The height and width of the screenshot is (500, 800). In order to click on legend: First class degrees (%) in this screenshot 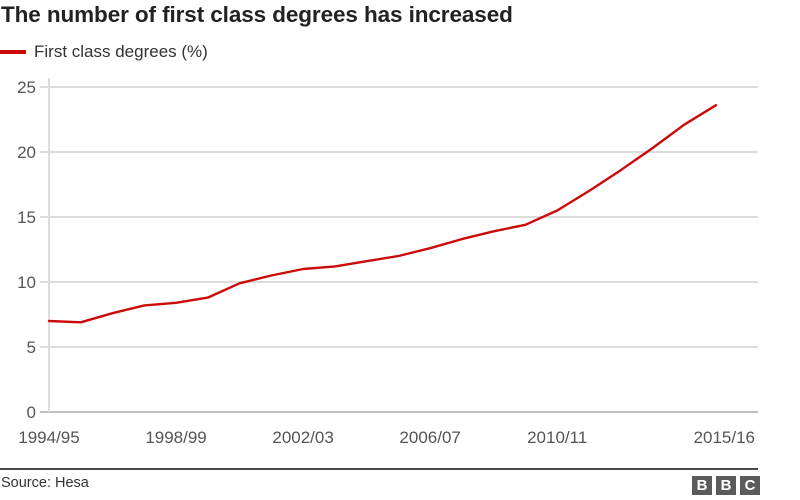, I will do `click(104, 52)`.